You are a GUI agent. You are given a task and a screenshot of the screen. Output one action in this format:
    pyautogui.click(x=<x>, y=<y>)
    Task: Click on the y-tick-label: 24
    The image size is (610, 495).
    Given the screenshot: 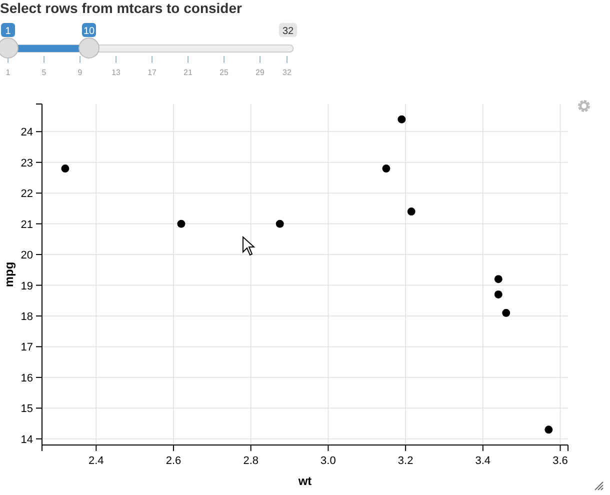 What is the action you would take?
    pyautogui.click(x=26, y=132)
    